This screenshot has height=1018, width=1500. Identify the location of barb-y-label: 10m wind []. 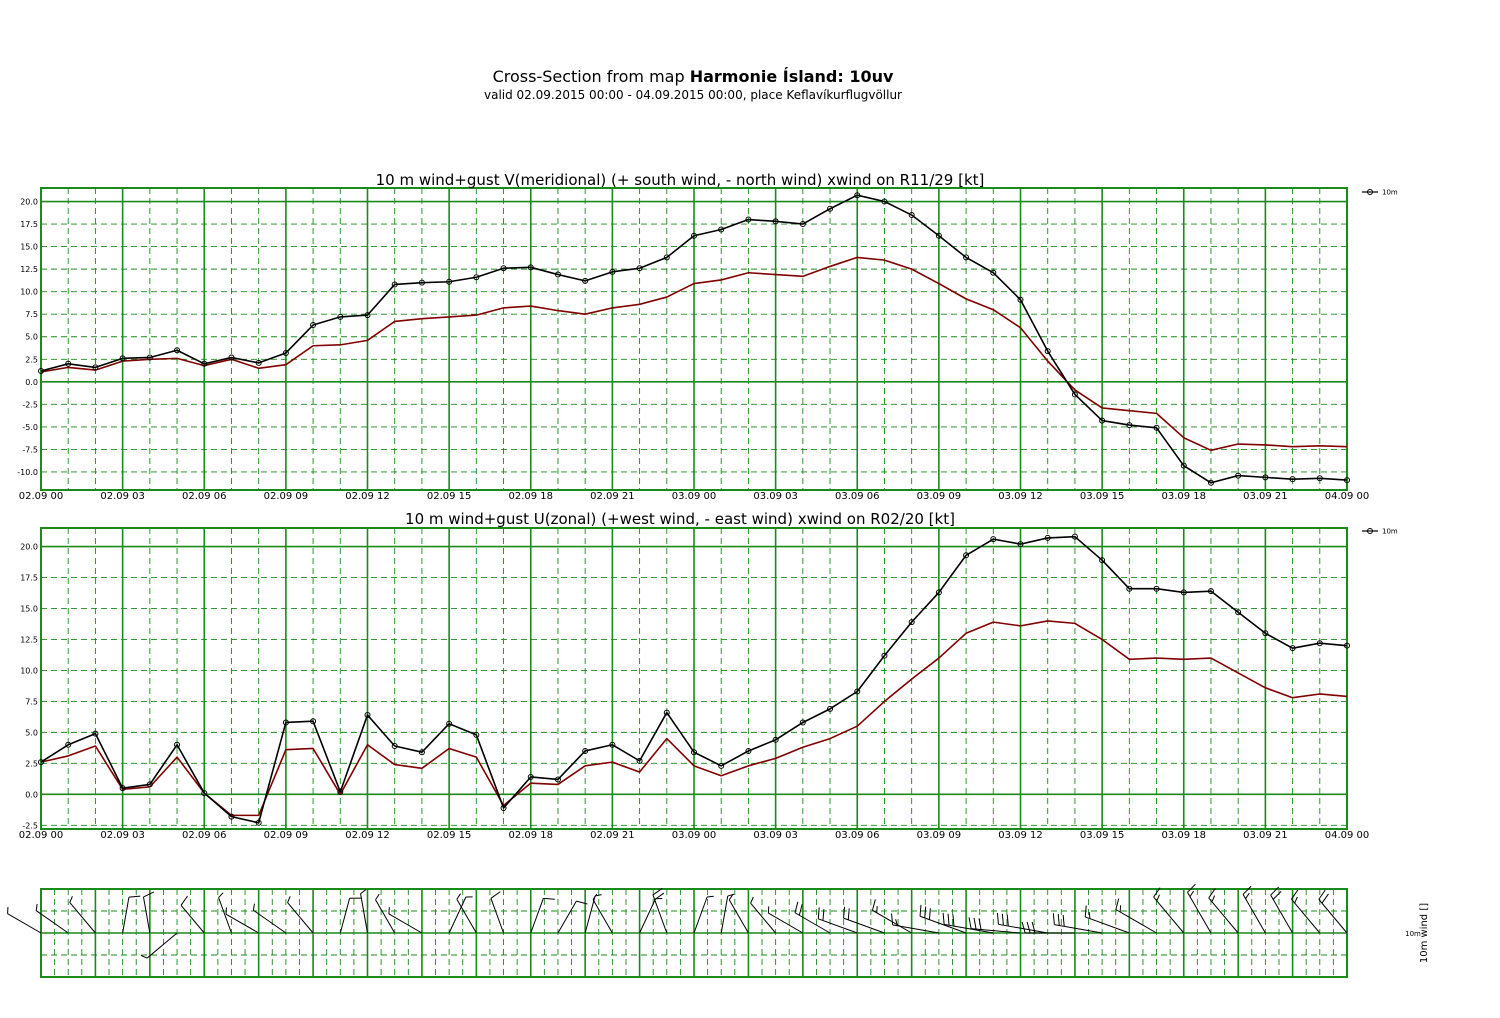
(1424, 933).